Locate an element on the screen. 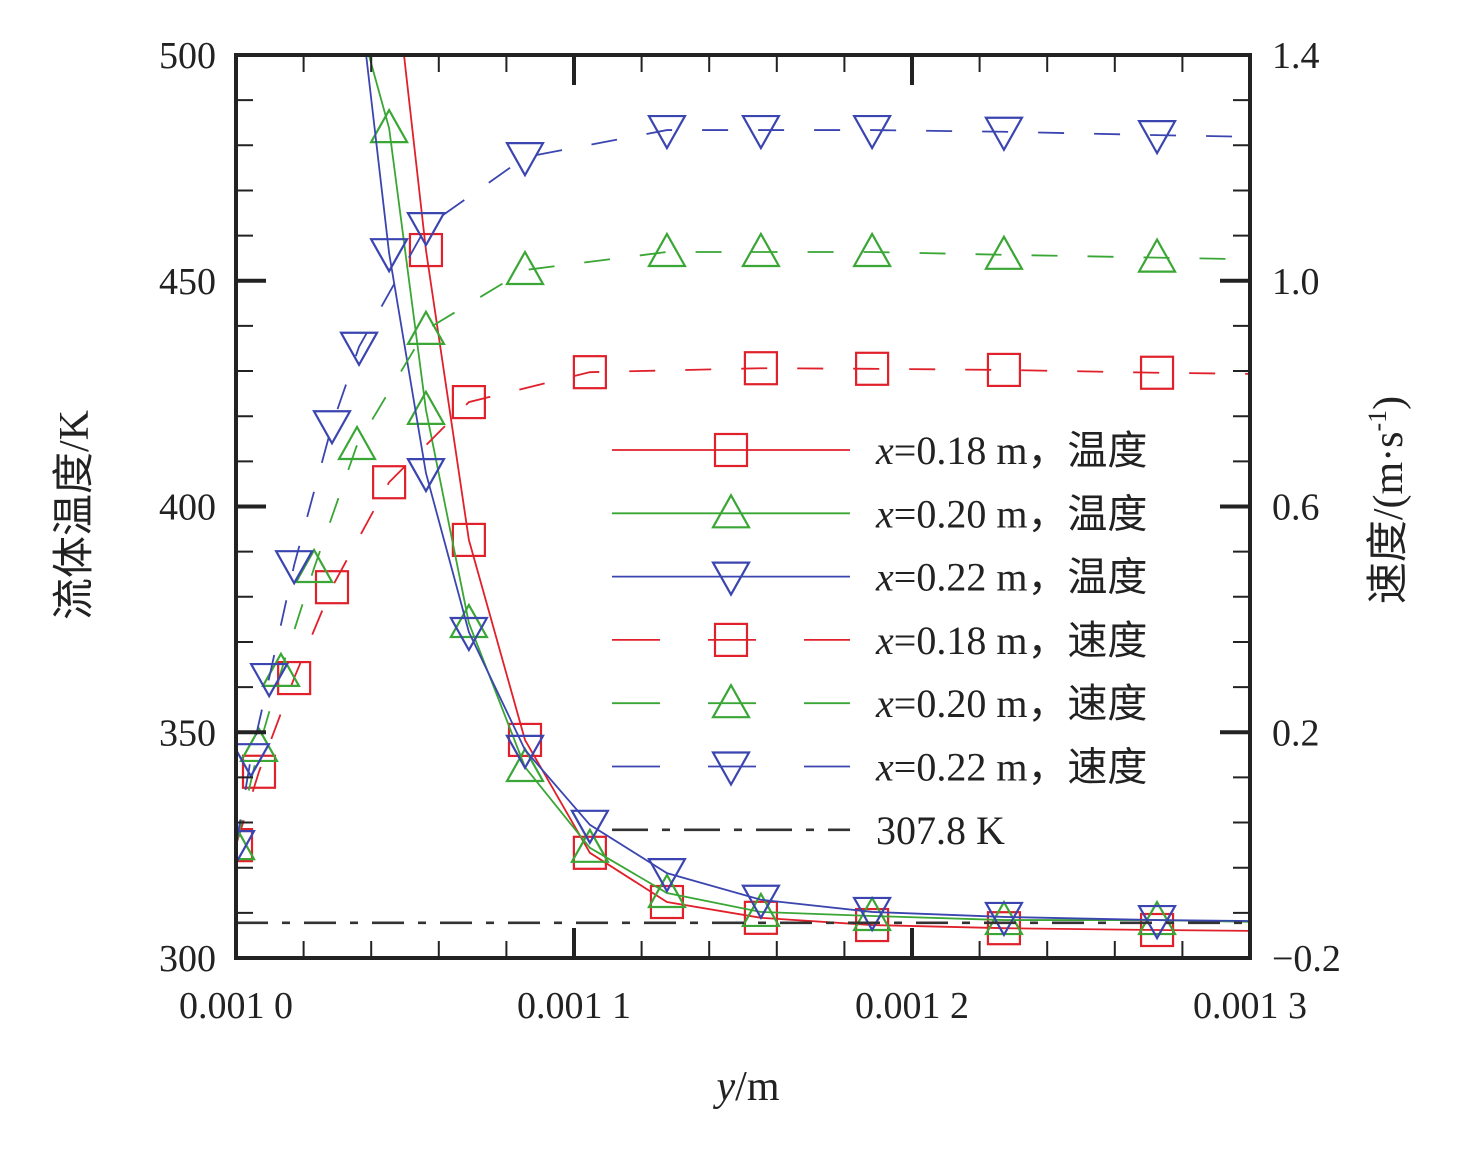 The image size is (1470, 1150). legend-label-0: x=0.18 m，温度 is located at coordinates (1011, 450).